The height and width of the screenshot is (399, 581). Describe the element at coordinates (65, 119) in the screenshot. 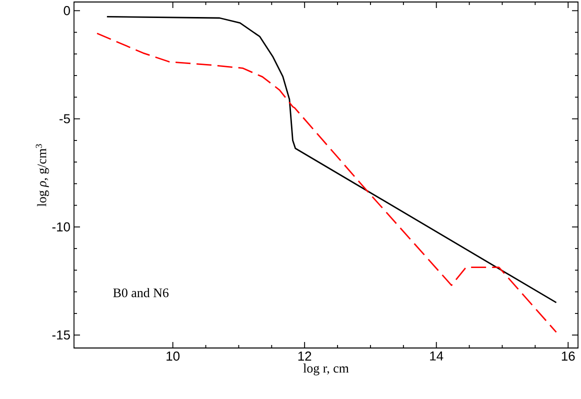

I see `y-tick-label: -5` at that location.